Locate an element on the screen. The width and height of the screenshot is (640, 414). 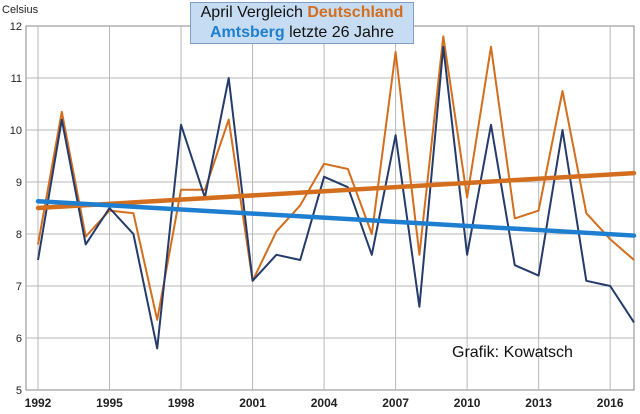
y-tick-labels: 5 6 7 8 9 10 11 12 is located at coordinates (16, 209).